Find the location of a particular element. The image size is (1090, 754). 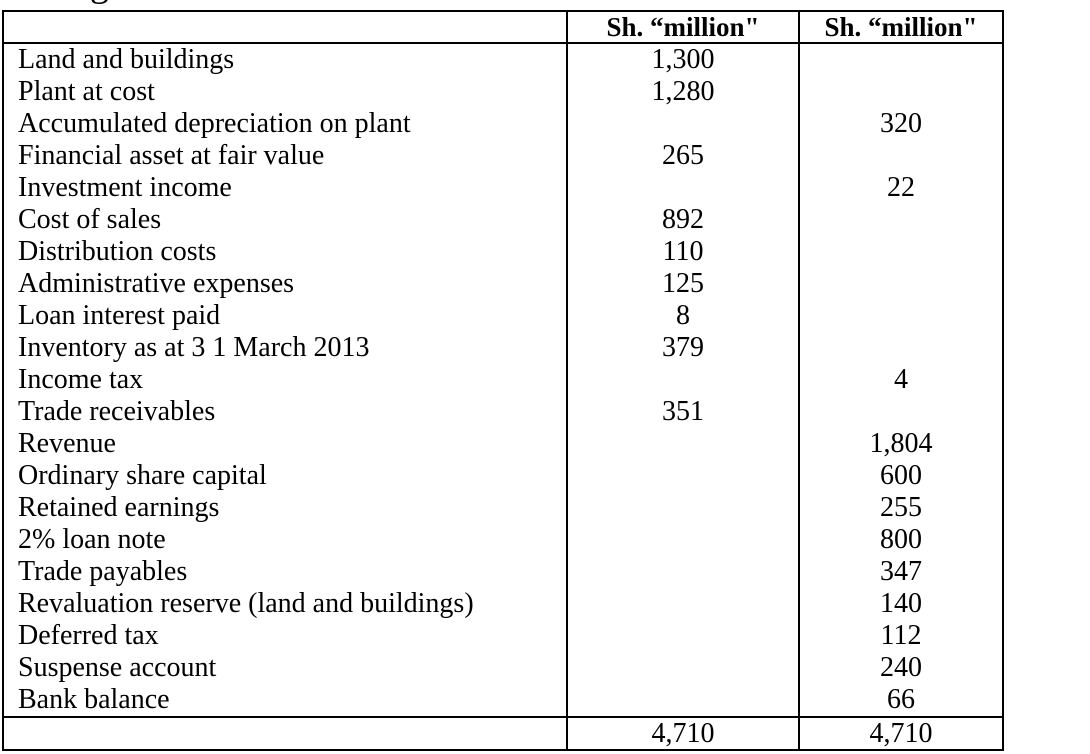

account-label-cell: Plant at cost is located at coordinates (285, 92).